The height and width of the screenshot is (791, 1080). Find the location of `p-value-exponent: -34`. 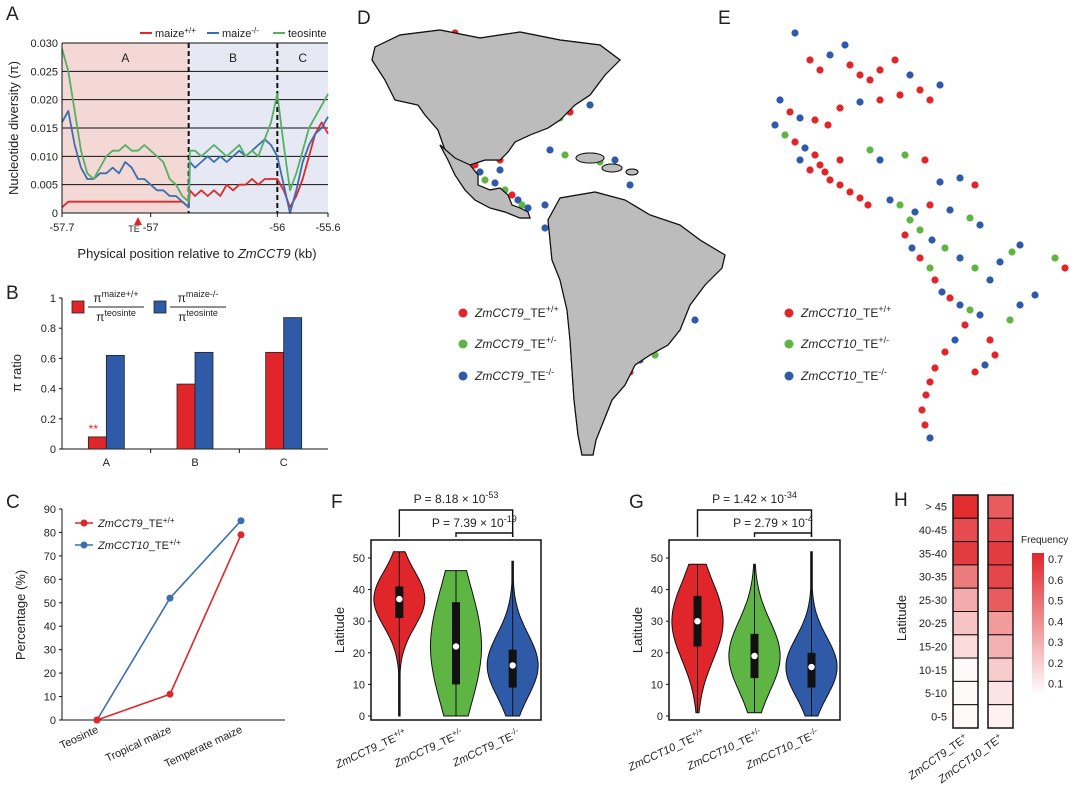

p-value-exponent: -34 is located at coordinates (790, 495).